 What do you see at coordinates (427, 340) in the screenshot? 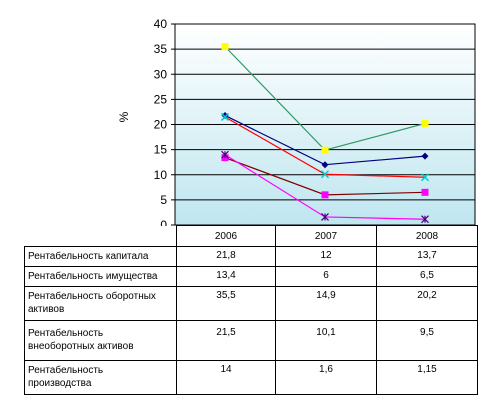
I see `table-cell: 9,5` at bounding box center [427, 340].